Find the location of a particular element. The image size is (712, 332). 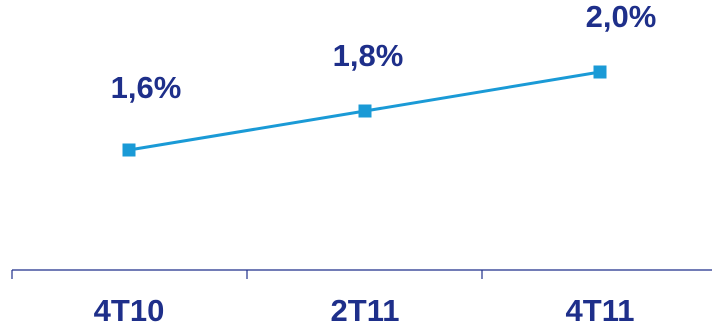

data-point-4t11 is located at coordinates (600, 72).